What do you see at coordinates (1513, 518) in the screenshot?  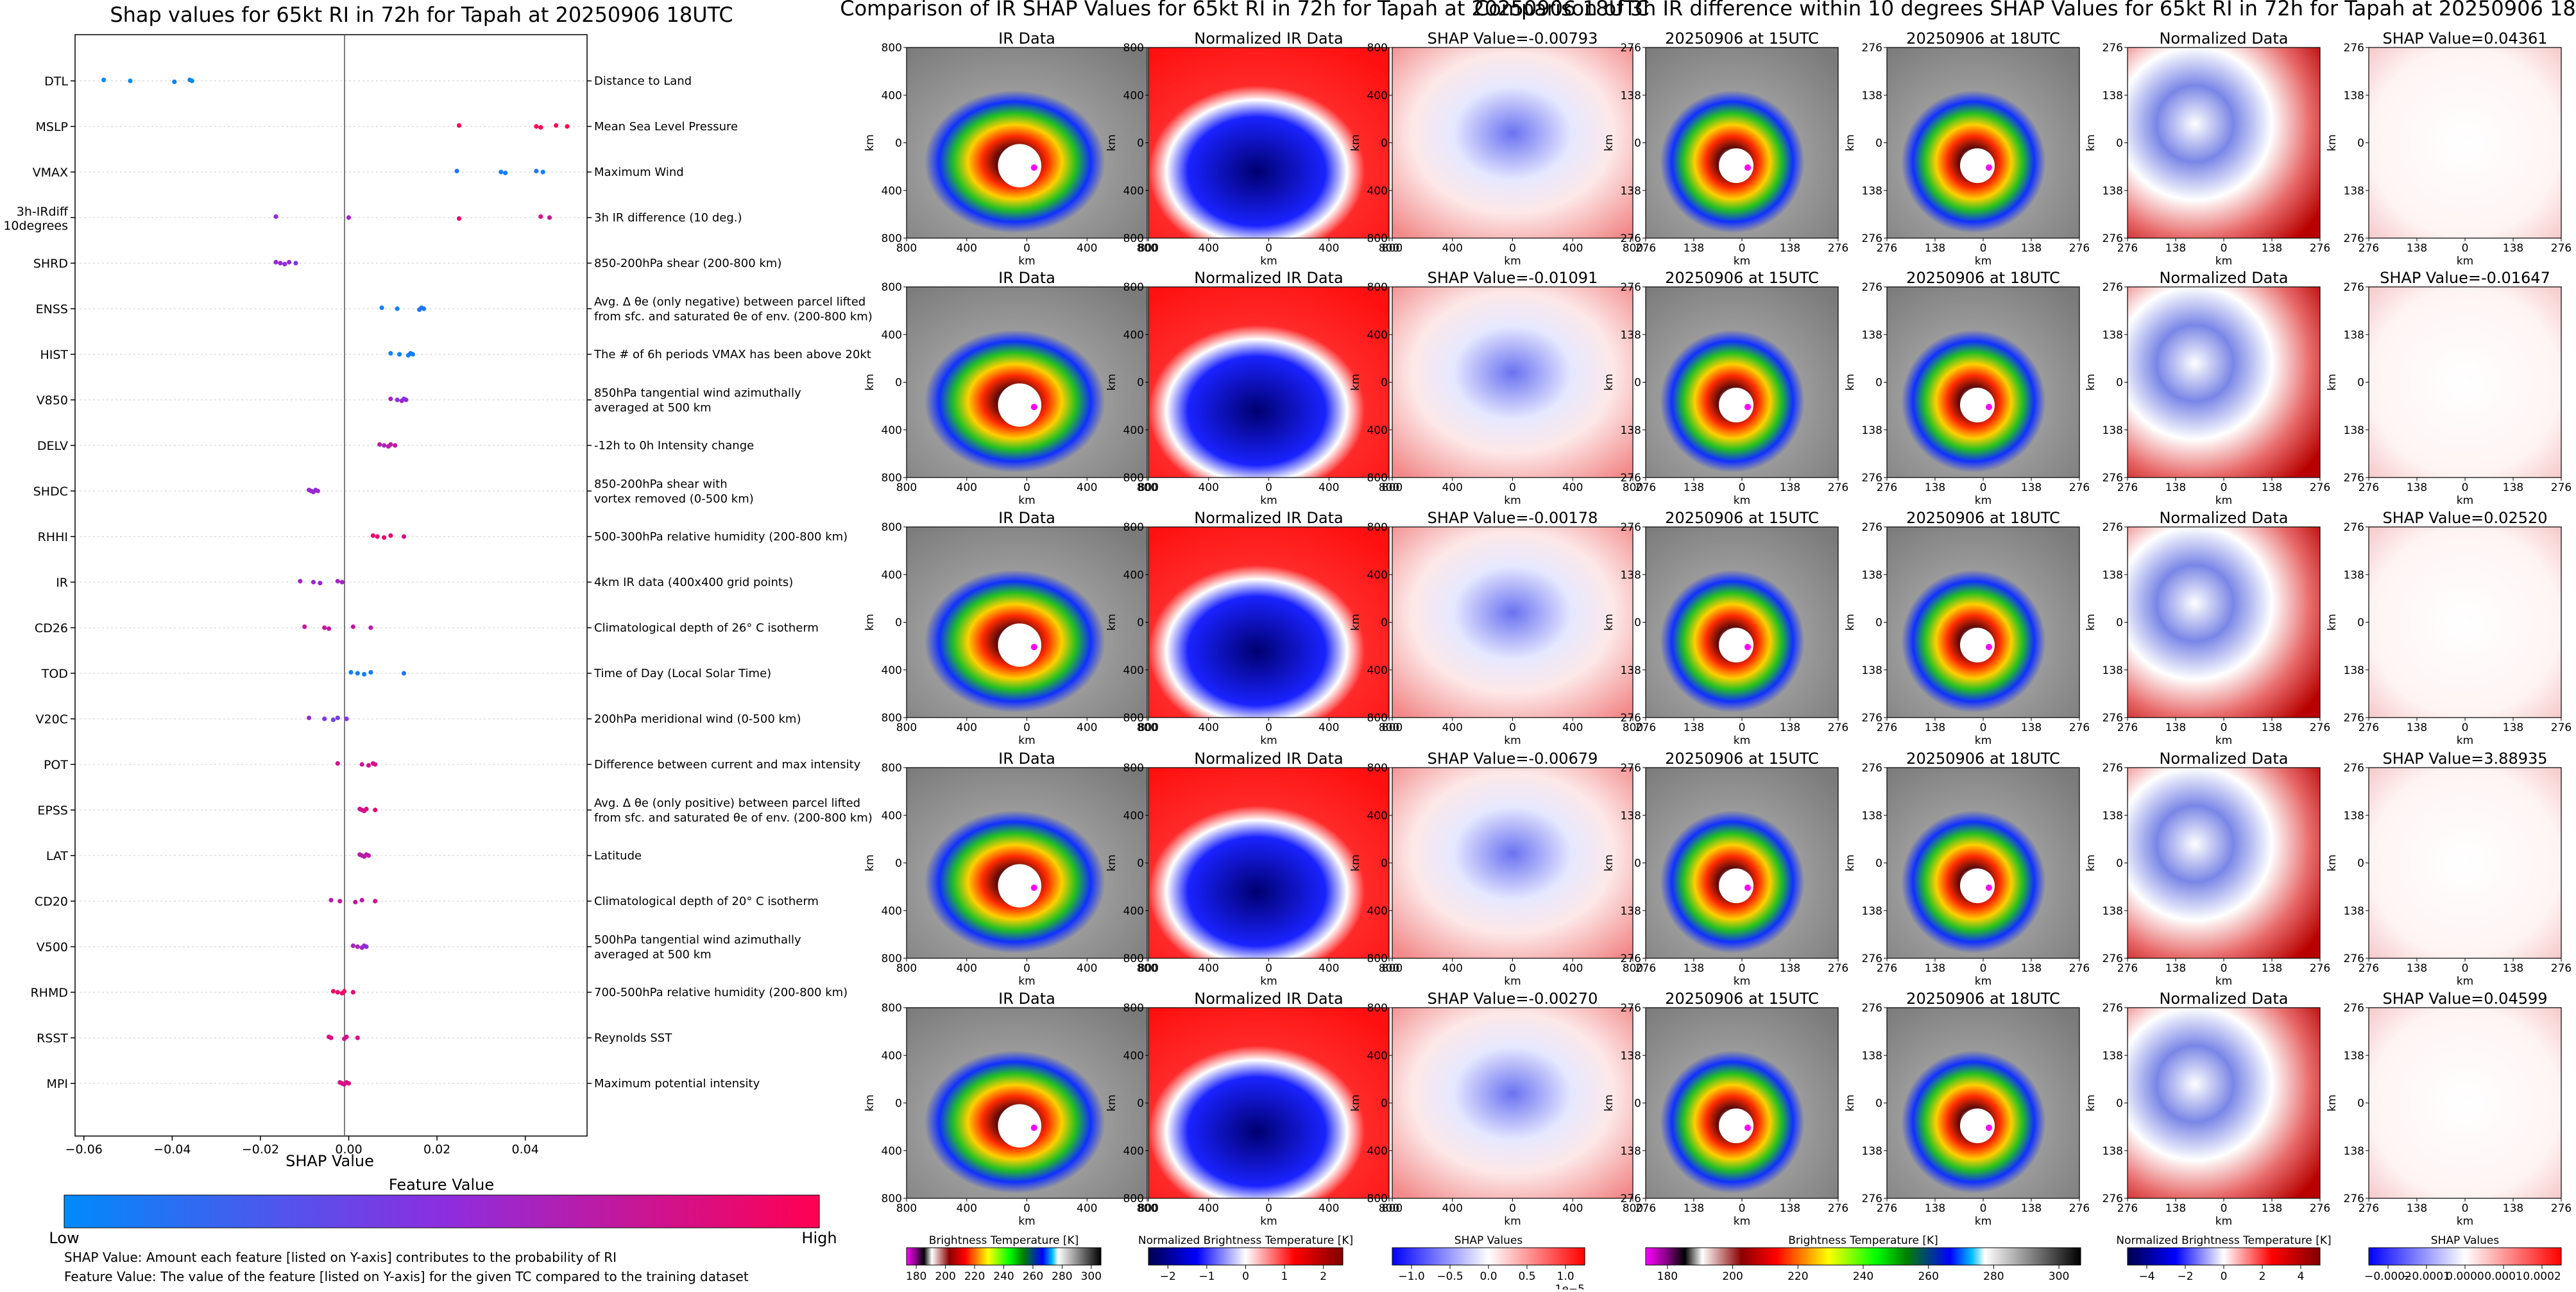 I see `panel-title: SHAP Value=-0.00178` at bounding box center [1513, 518].